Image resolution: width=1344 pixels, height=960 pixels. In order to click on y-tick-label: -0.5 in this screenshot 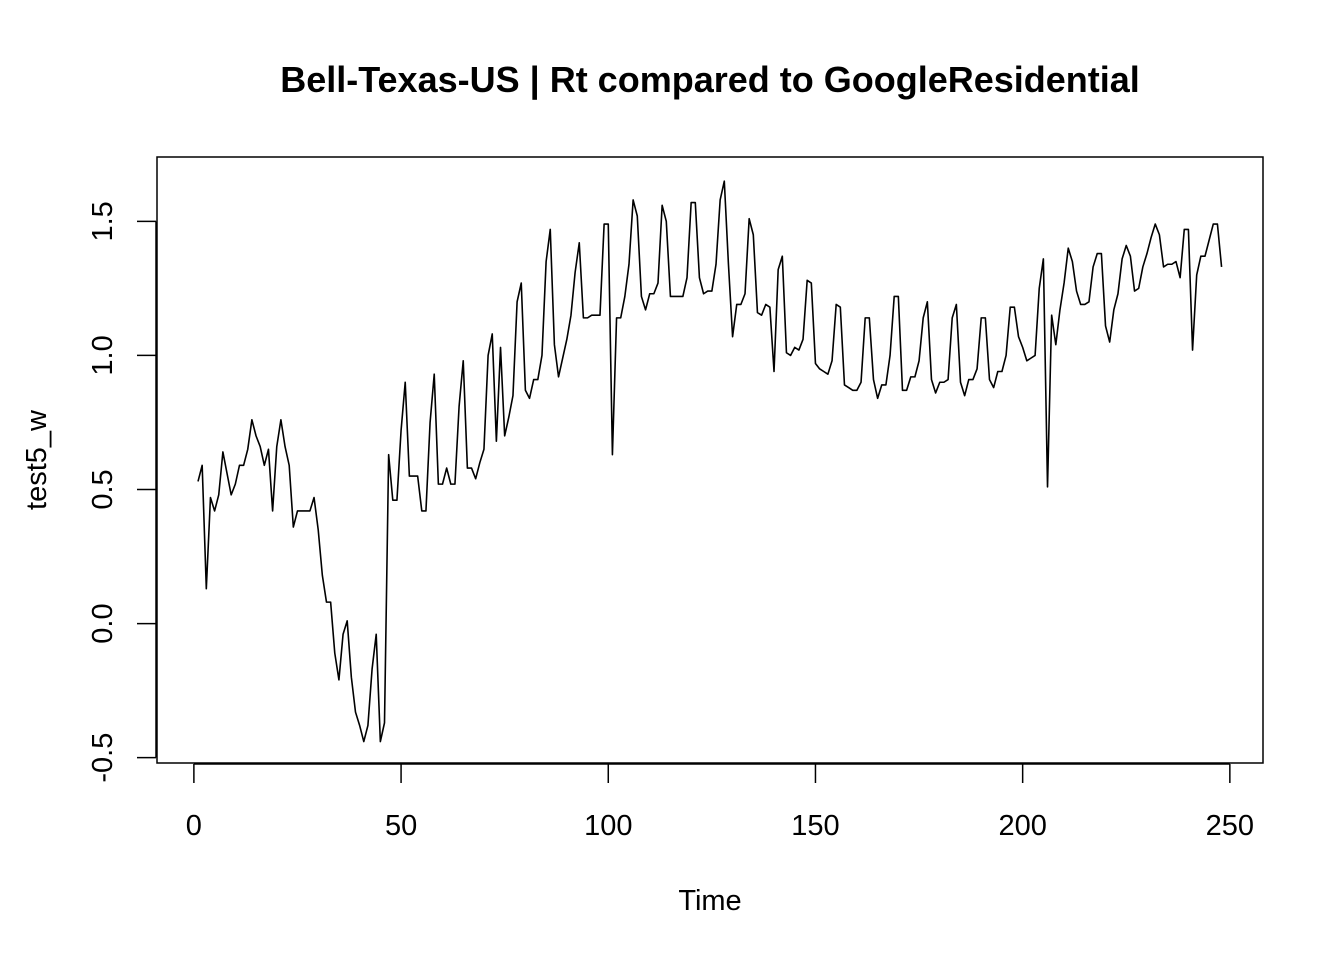, I will do `click(103, 758)`.